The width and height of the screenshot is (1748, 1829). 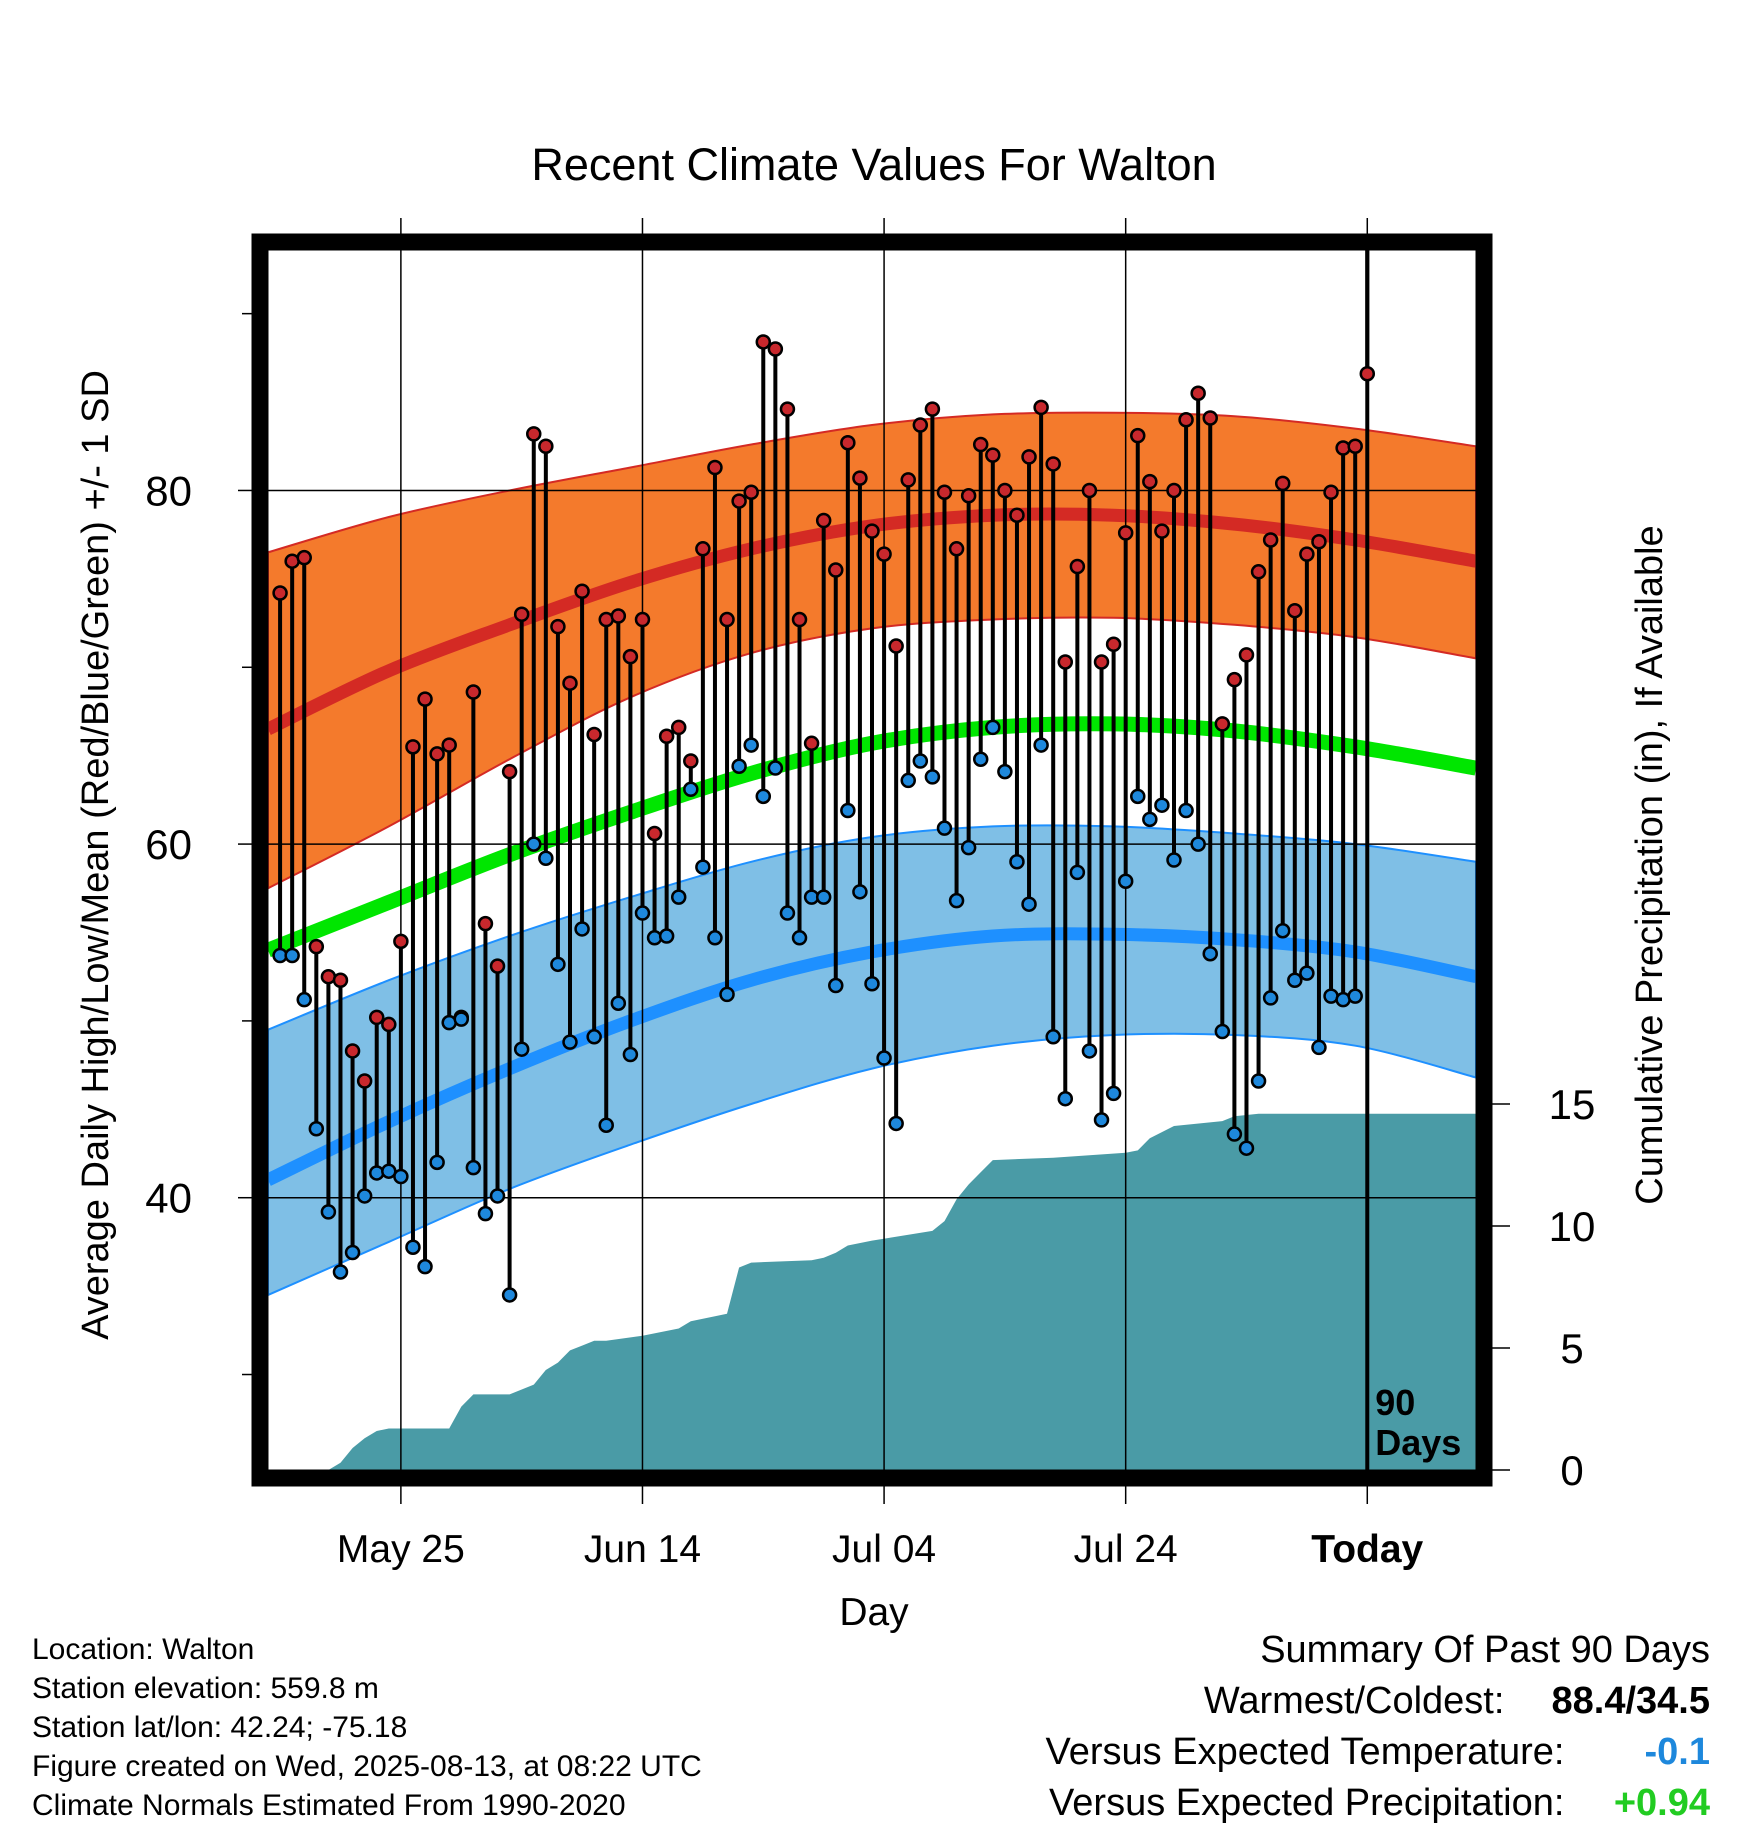 I want to click on y-left-tick-label: 60, so click(x=168, y=844).